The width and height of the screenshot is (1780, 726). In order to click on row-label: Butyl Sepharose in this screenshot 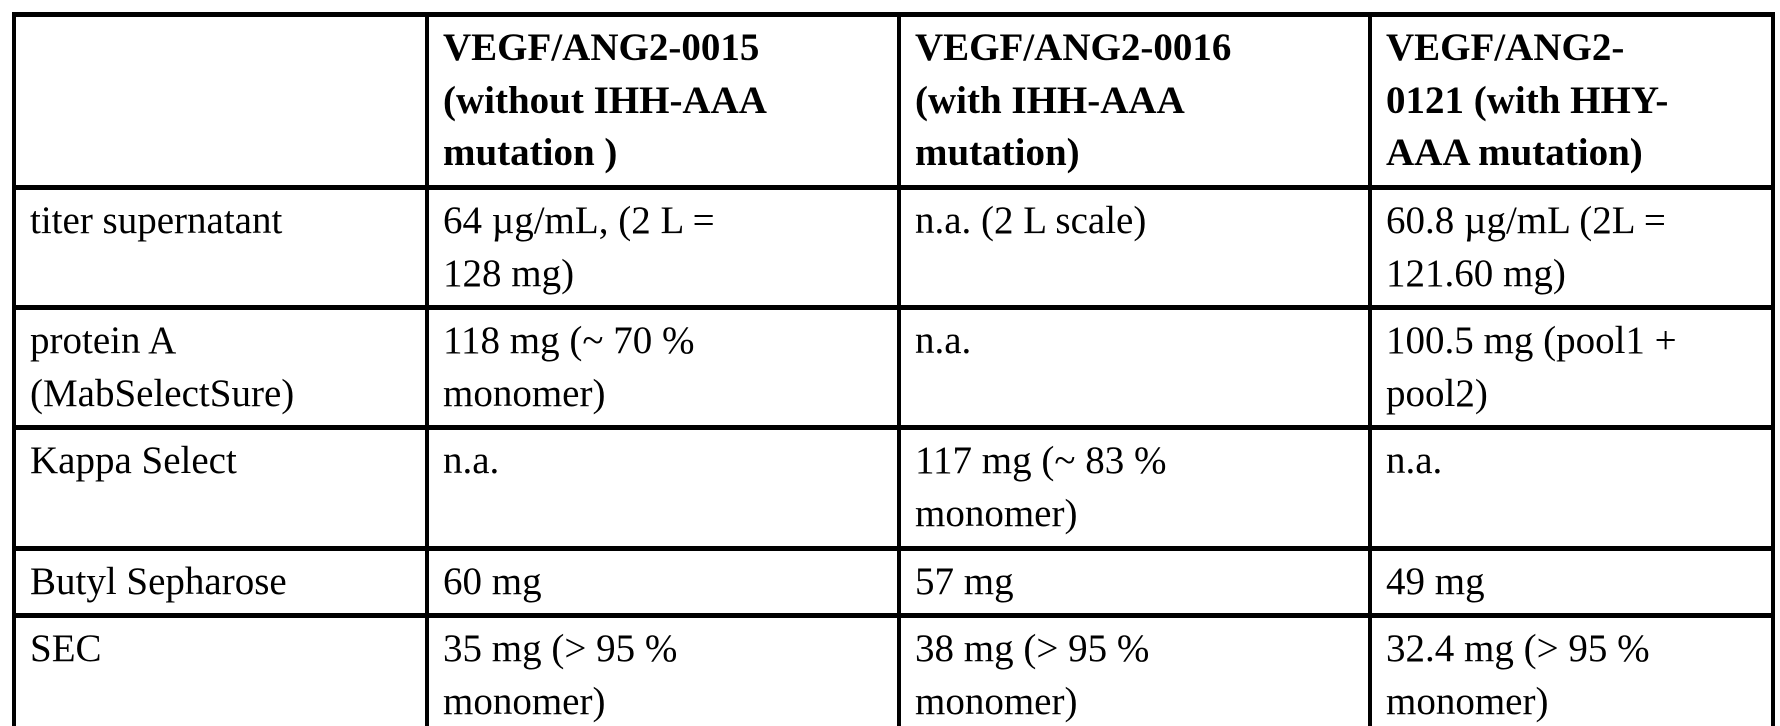, I will do `click(220, 582)`.